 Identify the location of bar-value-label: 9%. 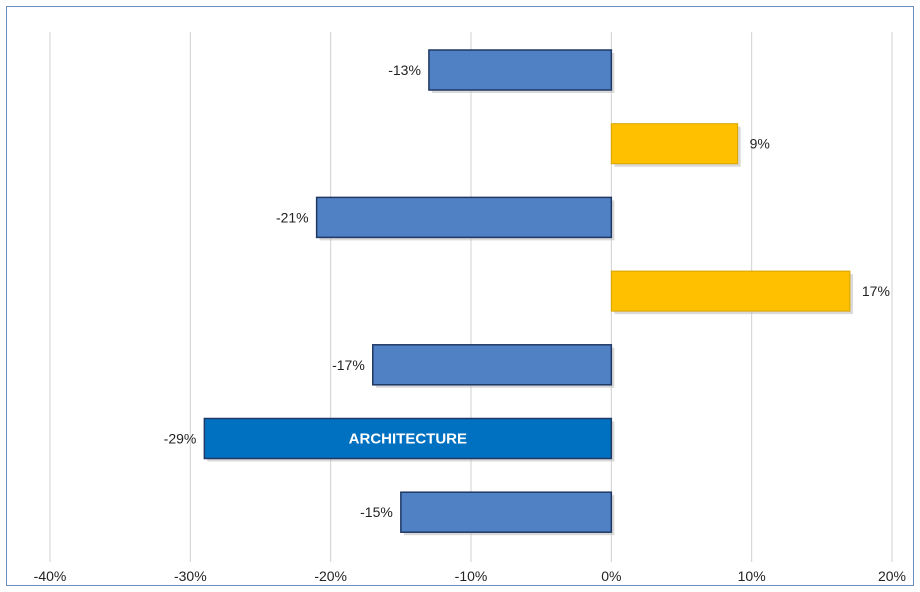
(760, 144).